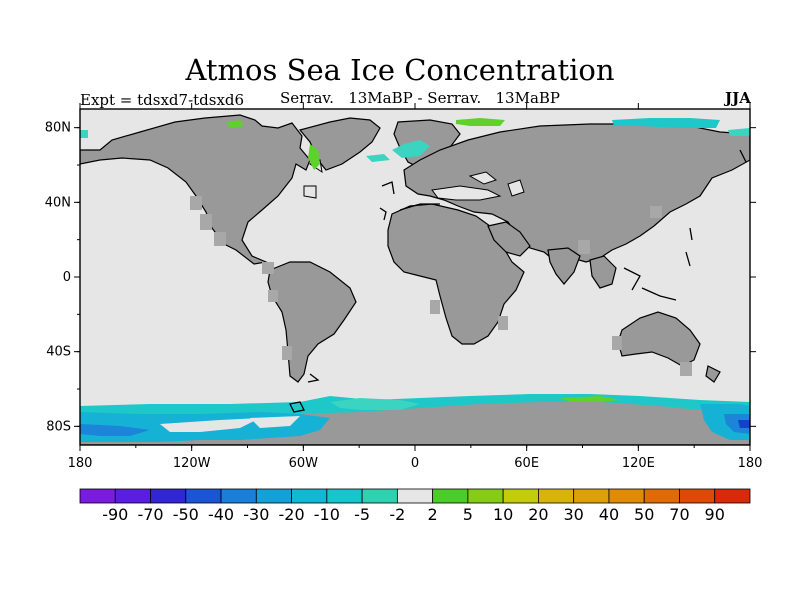 The height and width of the screenshot is (600, 800). I want to click on africa, so click(456, 274).